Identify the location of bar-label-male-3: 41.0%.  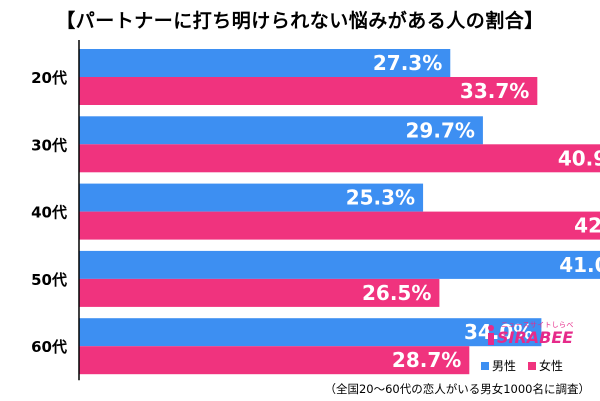
(579, 265).